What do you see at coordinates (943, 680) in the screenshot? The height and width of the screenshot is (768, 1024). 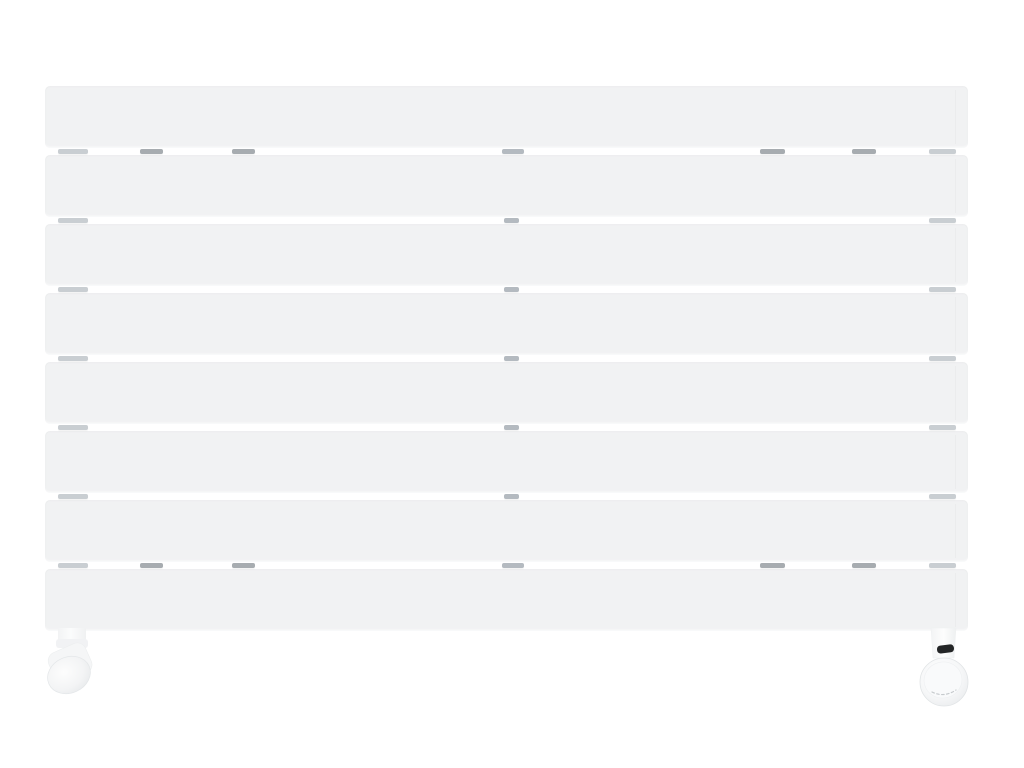 I see `knob-face` at bounding box center [943, 680].